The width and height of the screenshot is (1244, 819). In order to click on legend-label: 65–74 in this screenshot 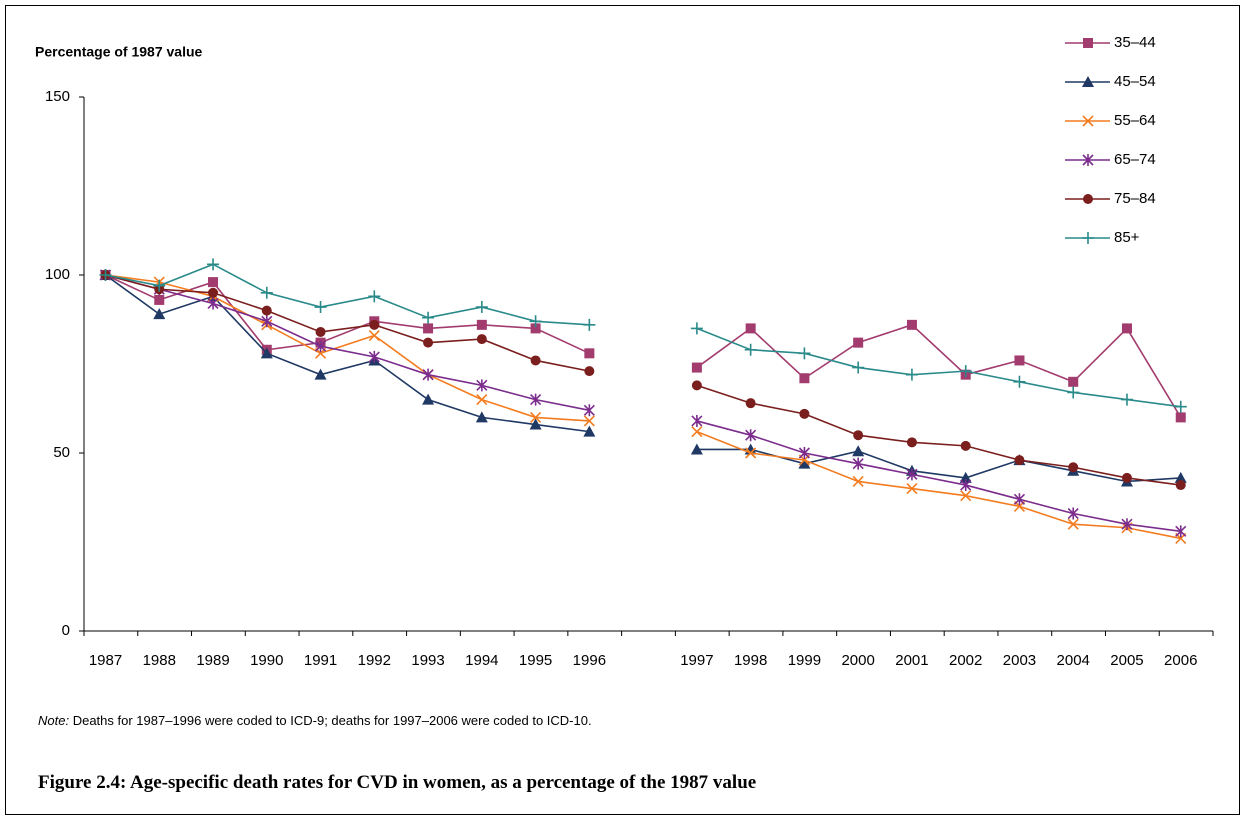, I will do `click(1135, 159)`.